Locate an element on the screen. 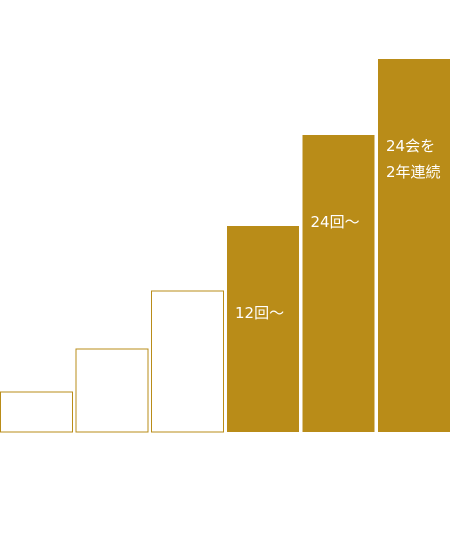 The width and height of the screenshot is (451, 538). bar-label-5: 24回〜 is located at coordinates (335, 222).